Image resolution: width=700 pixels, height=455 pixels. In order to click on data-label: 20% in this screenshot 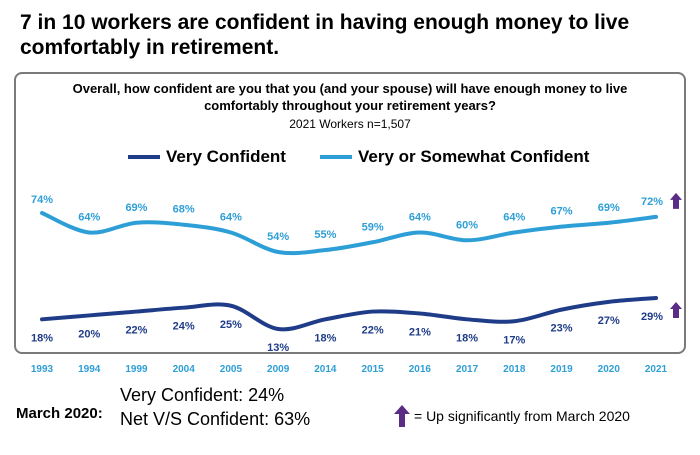, I will do `click(89, 334)`.